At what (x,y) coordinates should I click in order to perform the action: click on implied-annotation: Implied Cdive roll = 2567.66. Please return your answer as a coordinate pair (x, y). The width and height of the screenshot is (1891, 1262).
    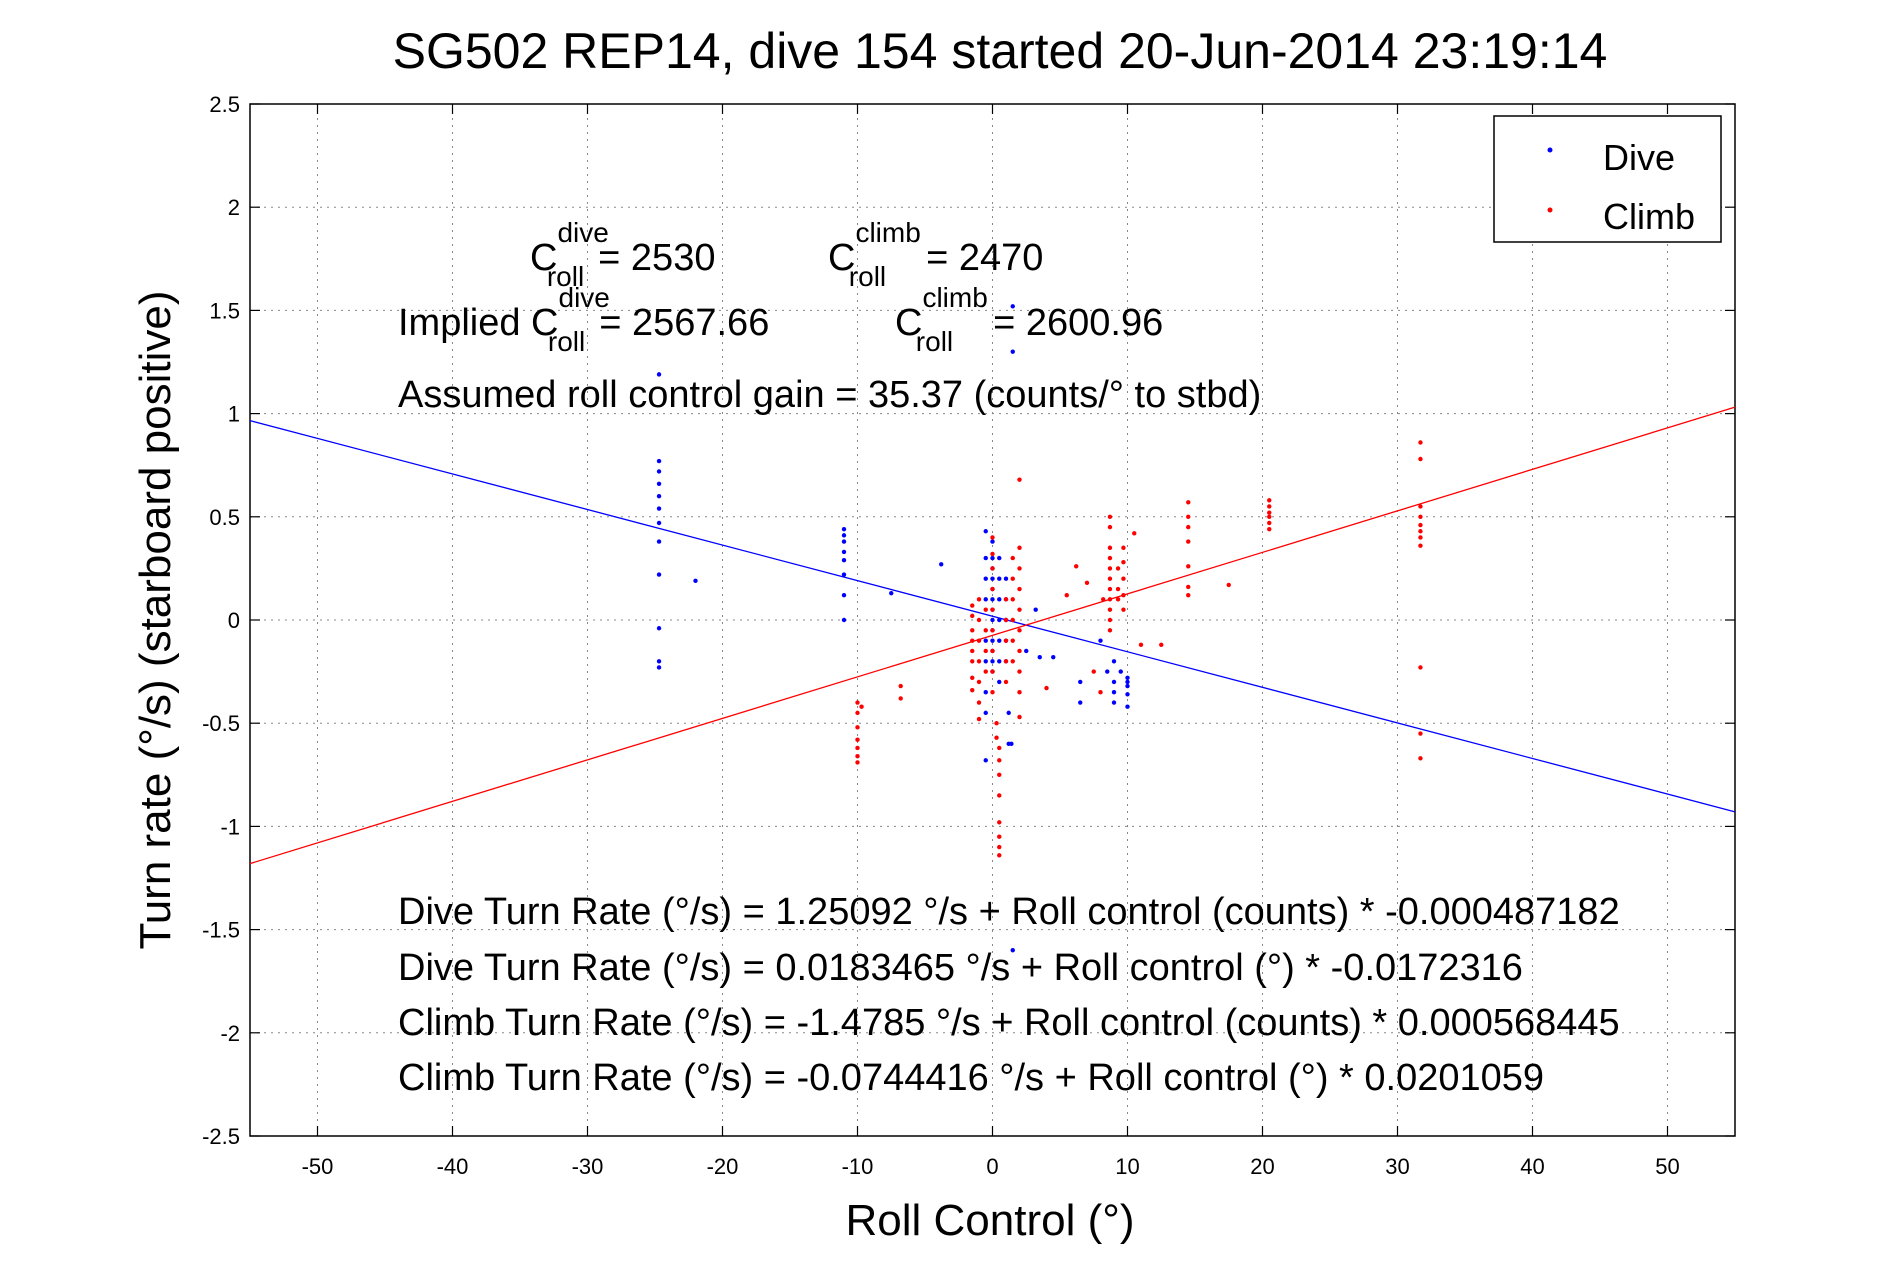
    Looking at the image, I should click on (583, 319).